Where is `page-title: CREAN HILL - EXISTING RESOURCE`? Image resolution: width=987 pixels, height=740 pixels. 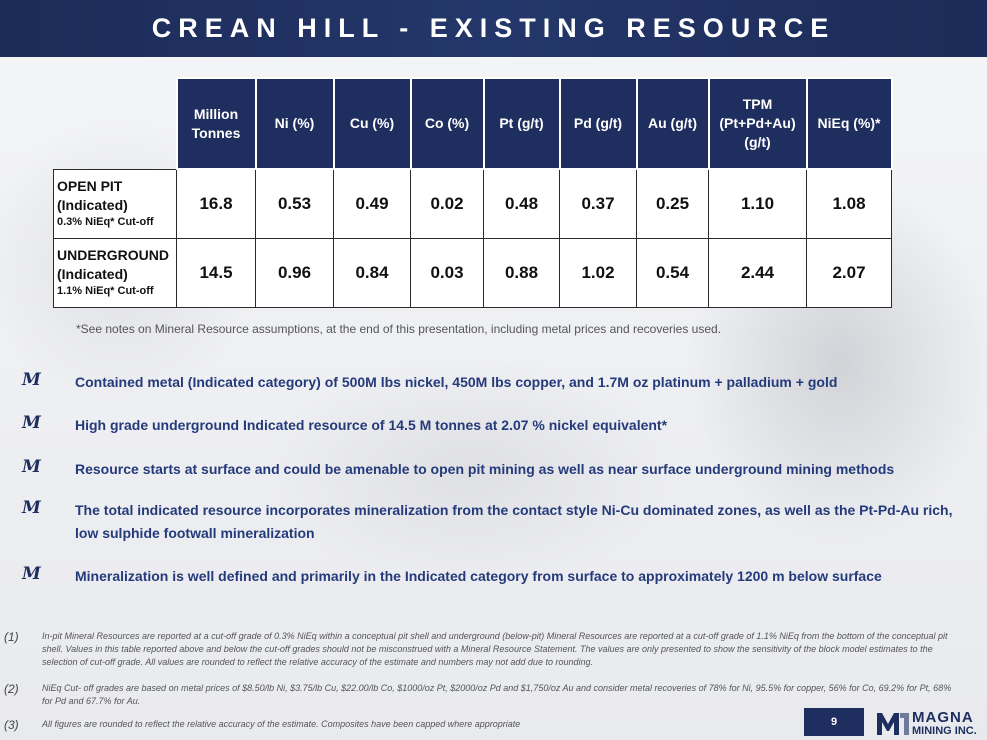 page-title: CREAN HILL - EXISTING RESOURCE is located at coordinates (493, 28).